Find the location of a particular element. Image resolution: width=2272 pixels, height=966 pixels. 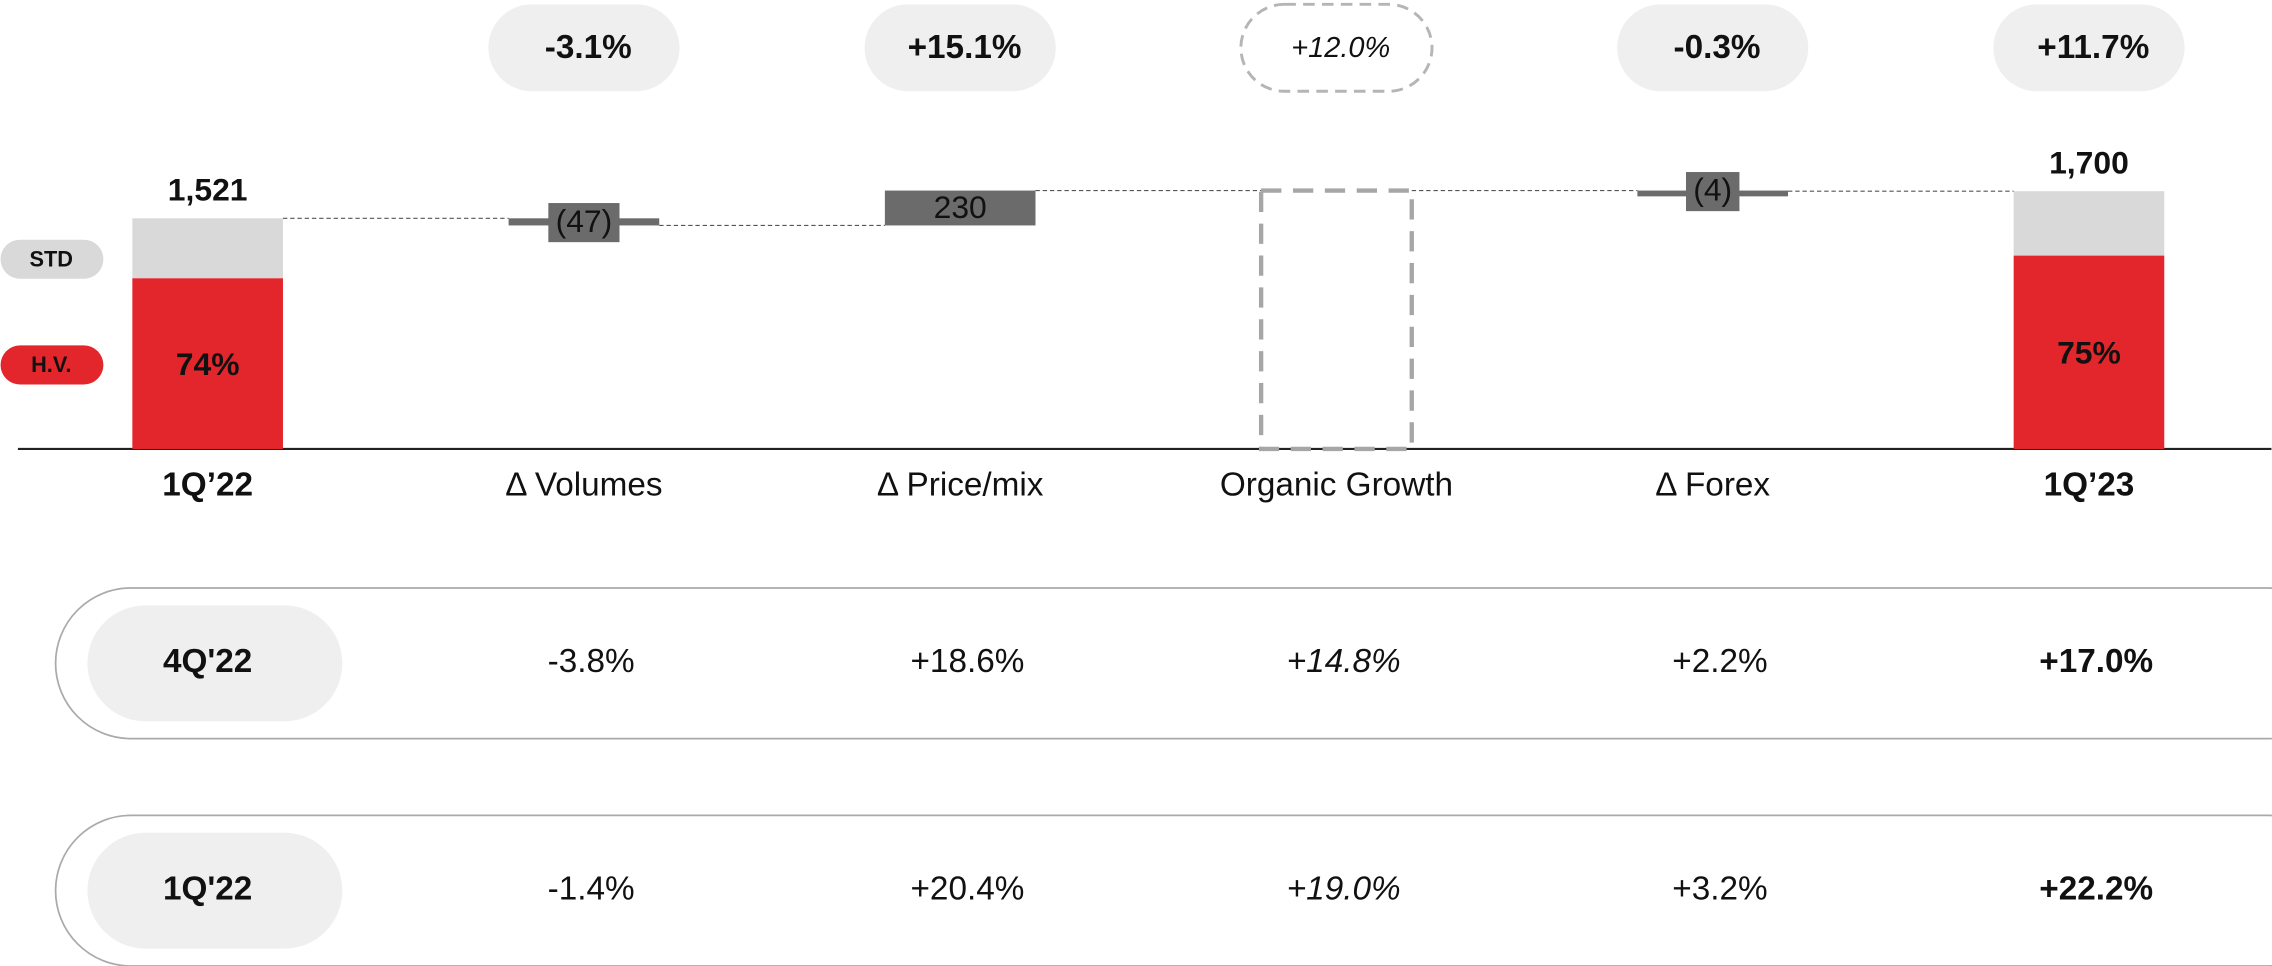

share-label: 74% is located at coordinates (208, 364).